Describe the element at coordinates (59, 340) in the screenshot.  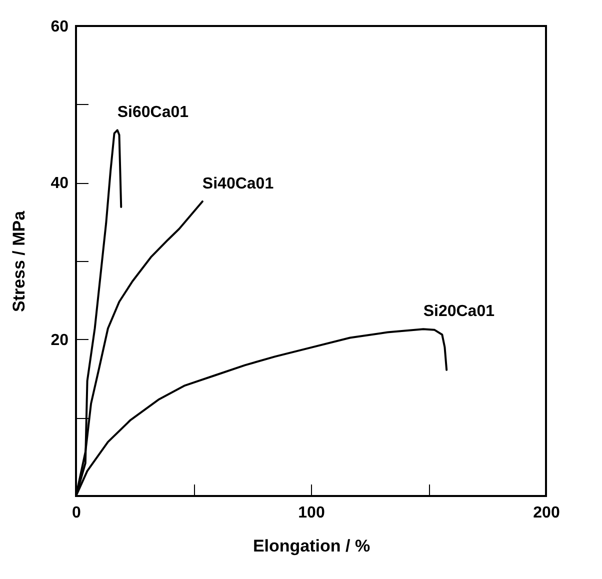
I see `y-tick-label: 20` at that location.